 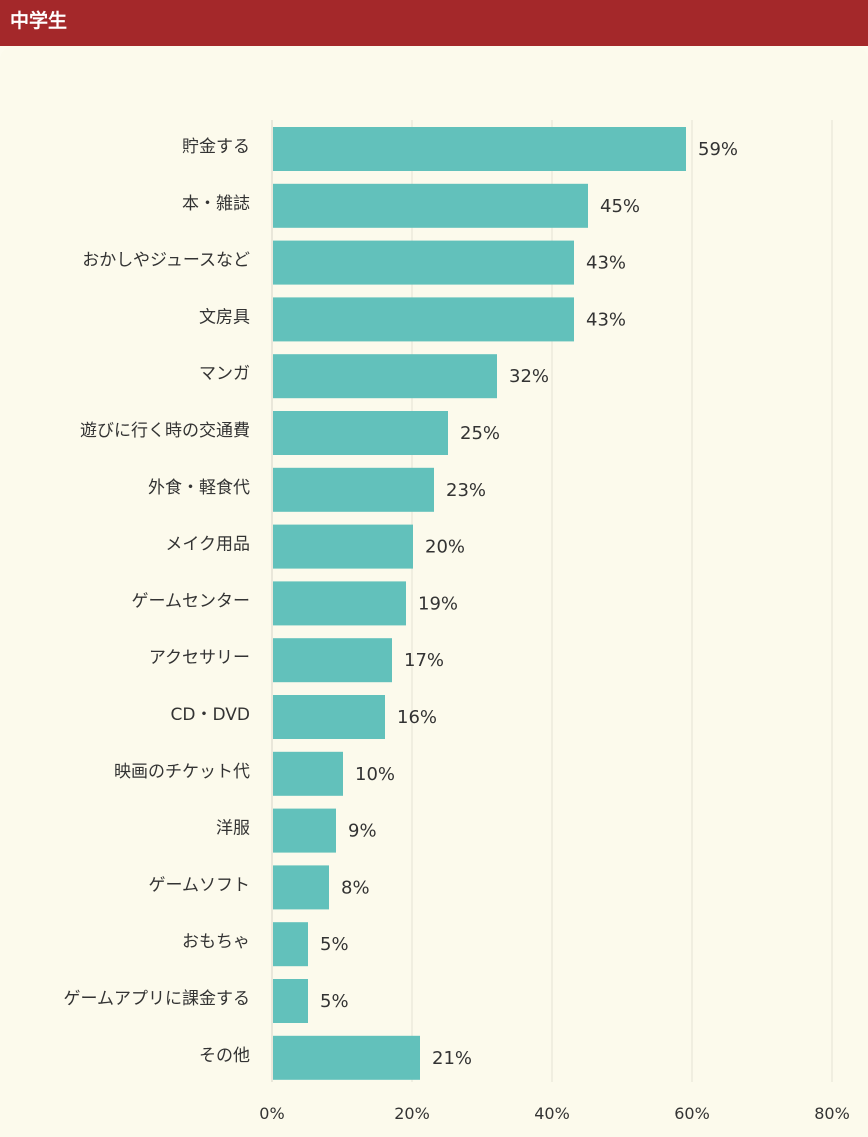 I want to click on value-label: 17%, so click(x=424, y=660).